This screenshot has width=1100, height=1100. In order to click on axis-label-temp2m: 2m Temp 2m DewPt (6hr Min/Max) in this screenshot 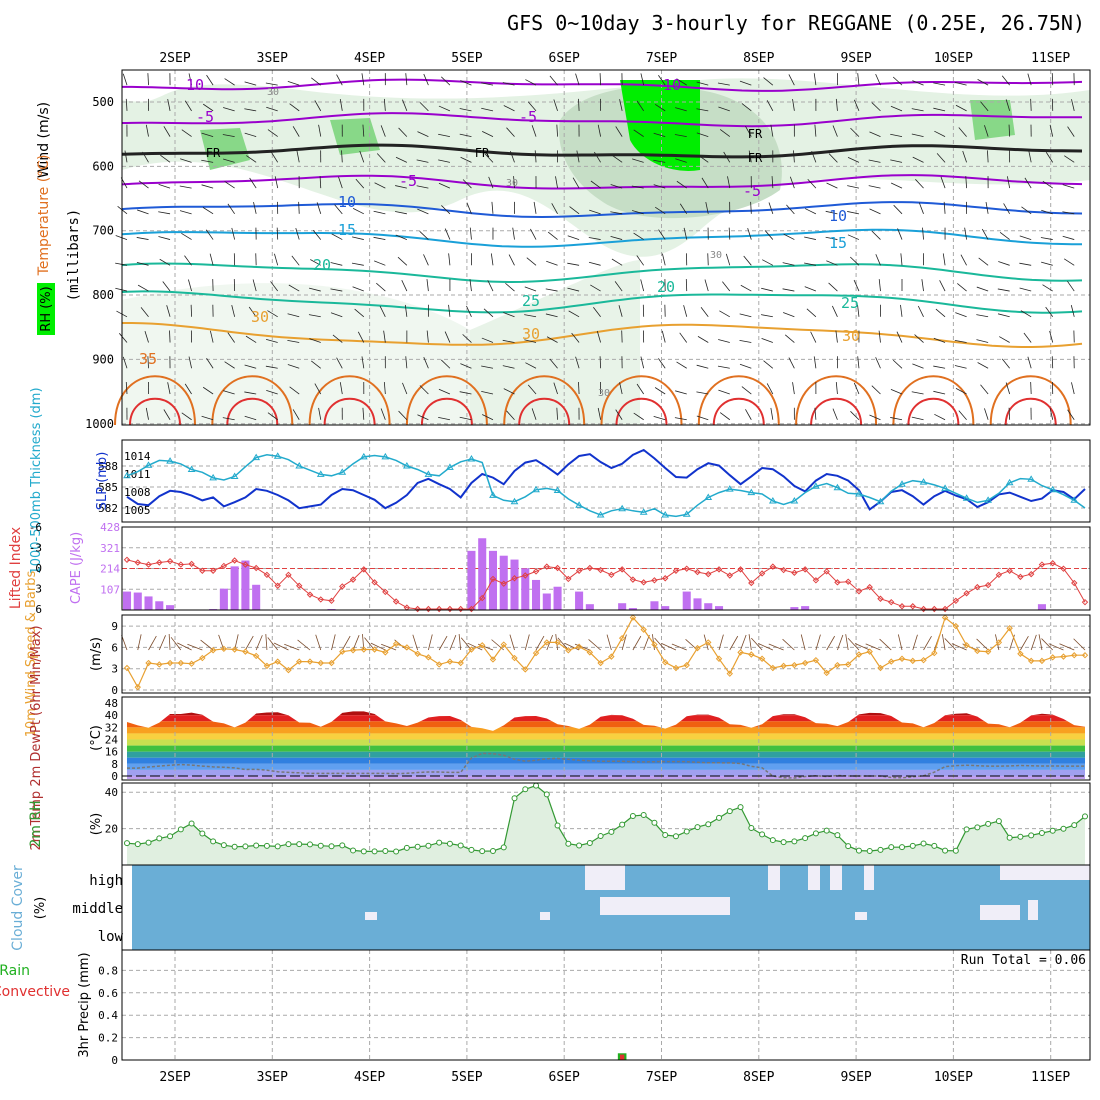, I will do `click(36, 737)`.